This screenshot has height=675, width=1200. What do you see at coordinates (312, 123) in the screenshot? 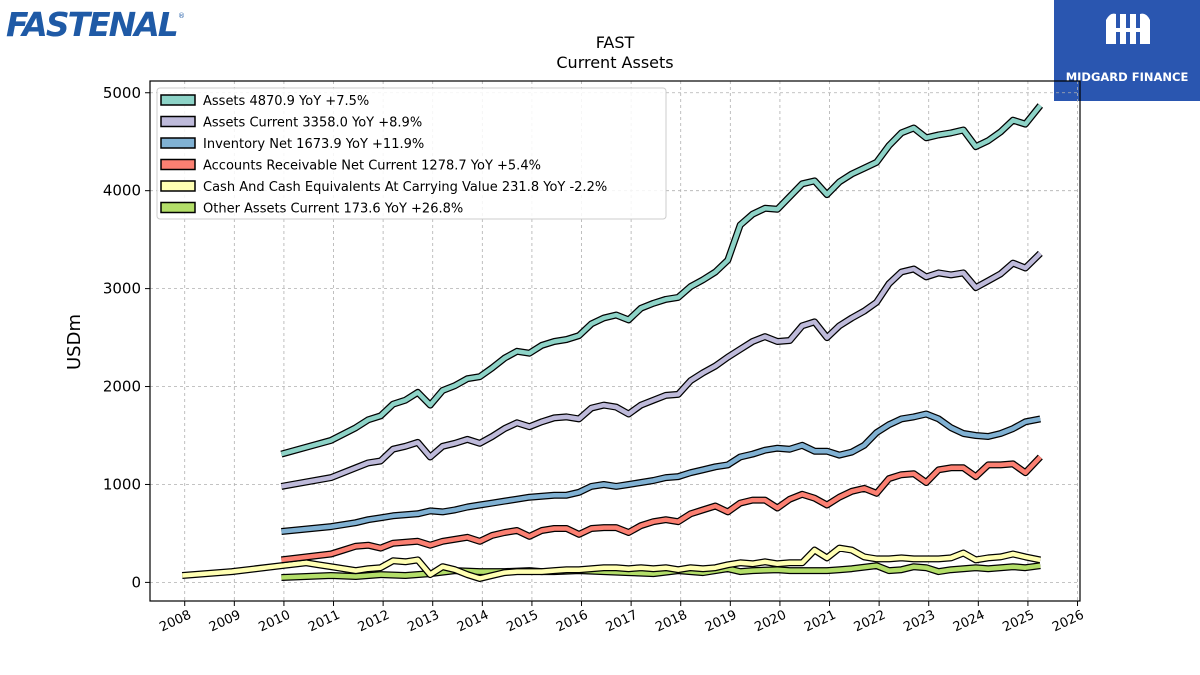
I see `legend-label: Assets Current 3358.0 YoY +8.9%` at bounding box center [312, 123].